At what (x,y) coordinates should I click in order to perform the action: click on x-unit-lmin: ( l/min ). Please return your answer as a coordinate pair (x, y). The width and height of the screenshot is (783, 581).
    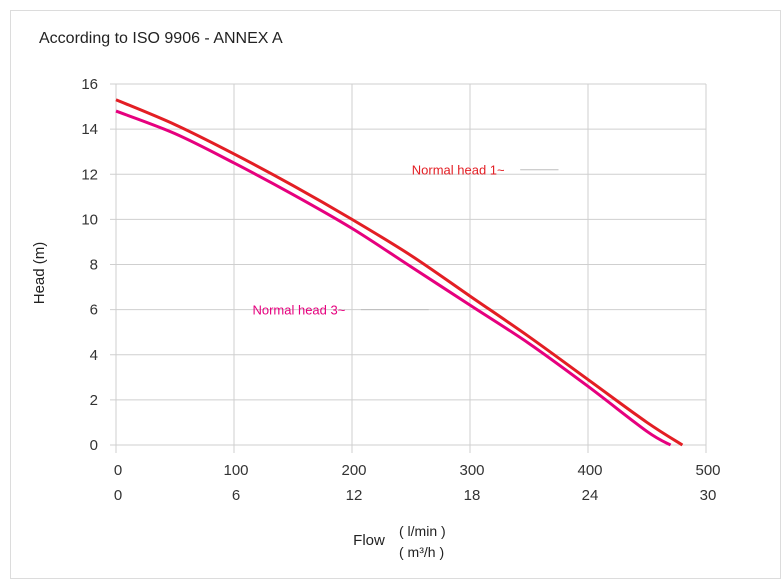
    Looking at the image, I should click on (422, 531).